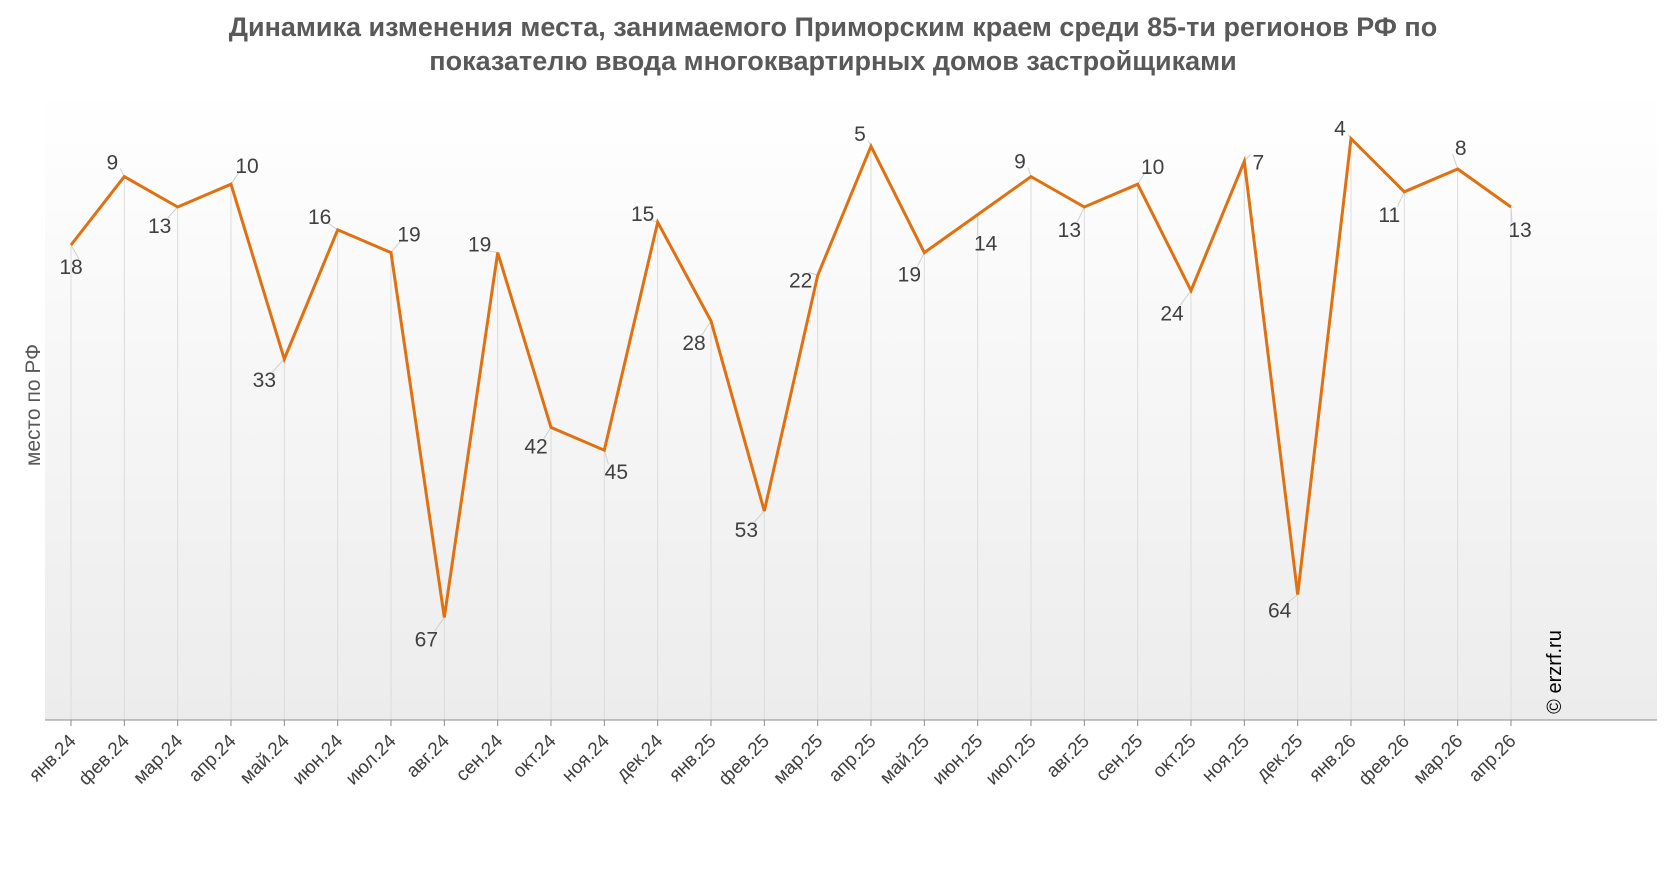 The width and height of the screenshot is (1666, 872). I want to click on data-label: 15, so click(642, 214).